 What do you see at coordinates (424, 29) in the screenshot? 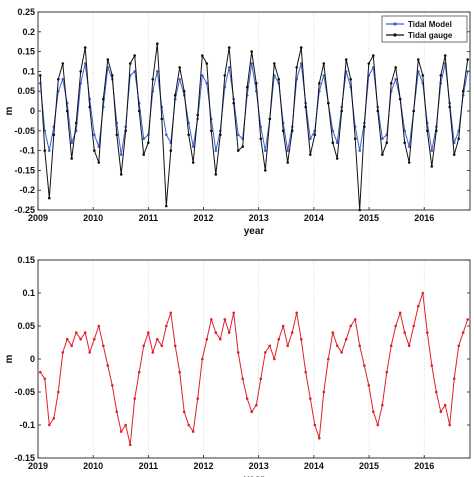
I see `legend: Tidal Model Tidal gauge` at bounding box center [424, 29].